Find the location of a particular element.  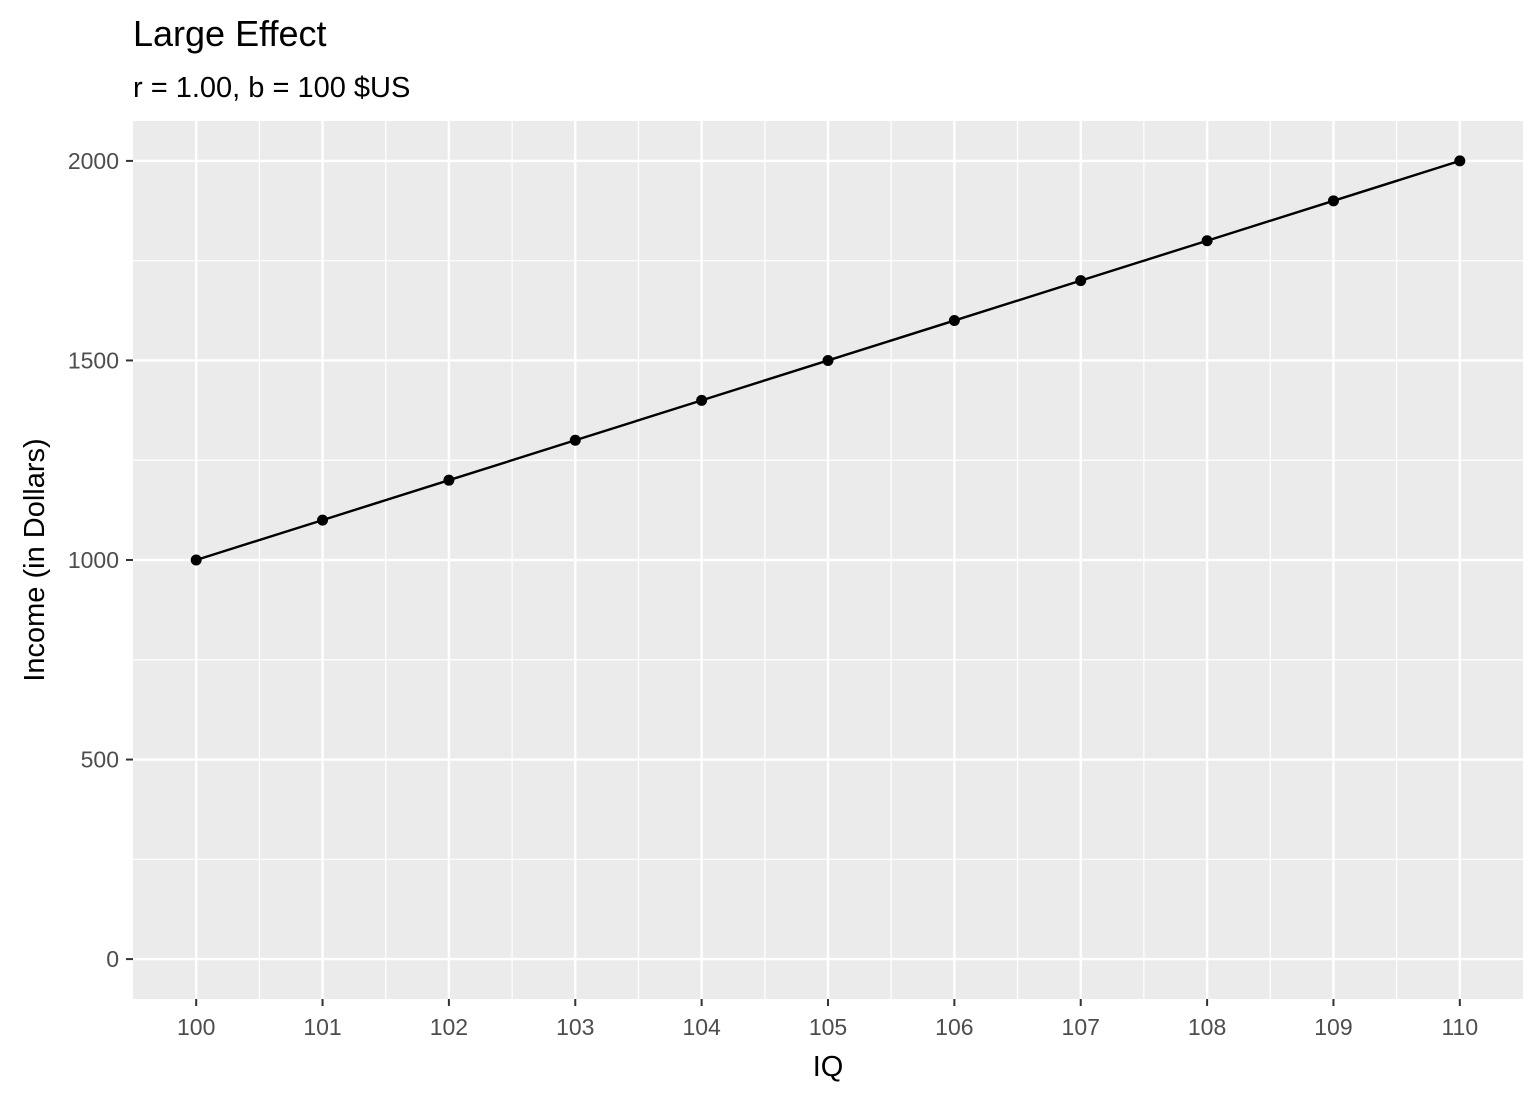

x-tick-label: 102 is located at coordinates (449, 1027).